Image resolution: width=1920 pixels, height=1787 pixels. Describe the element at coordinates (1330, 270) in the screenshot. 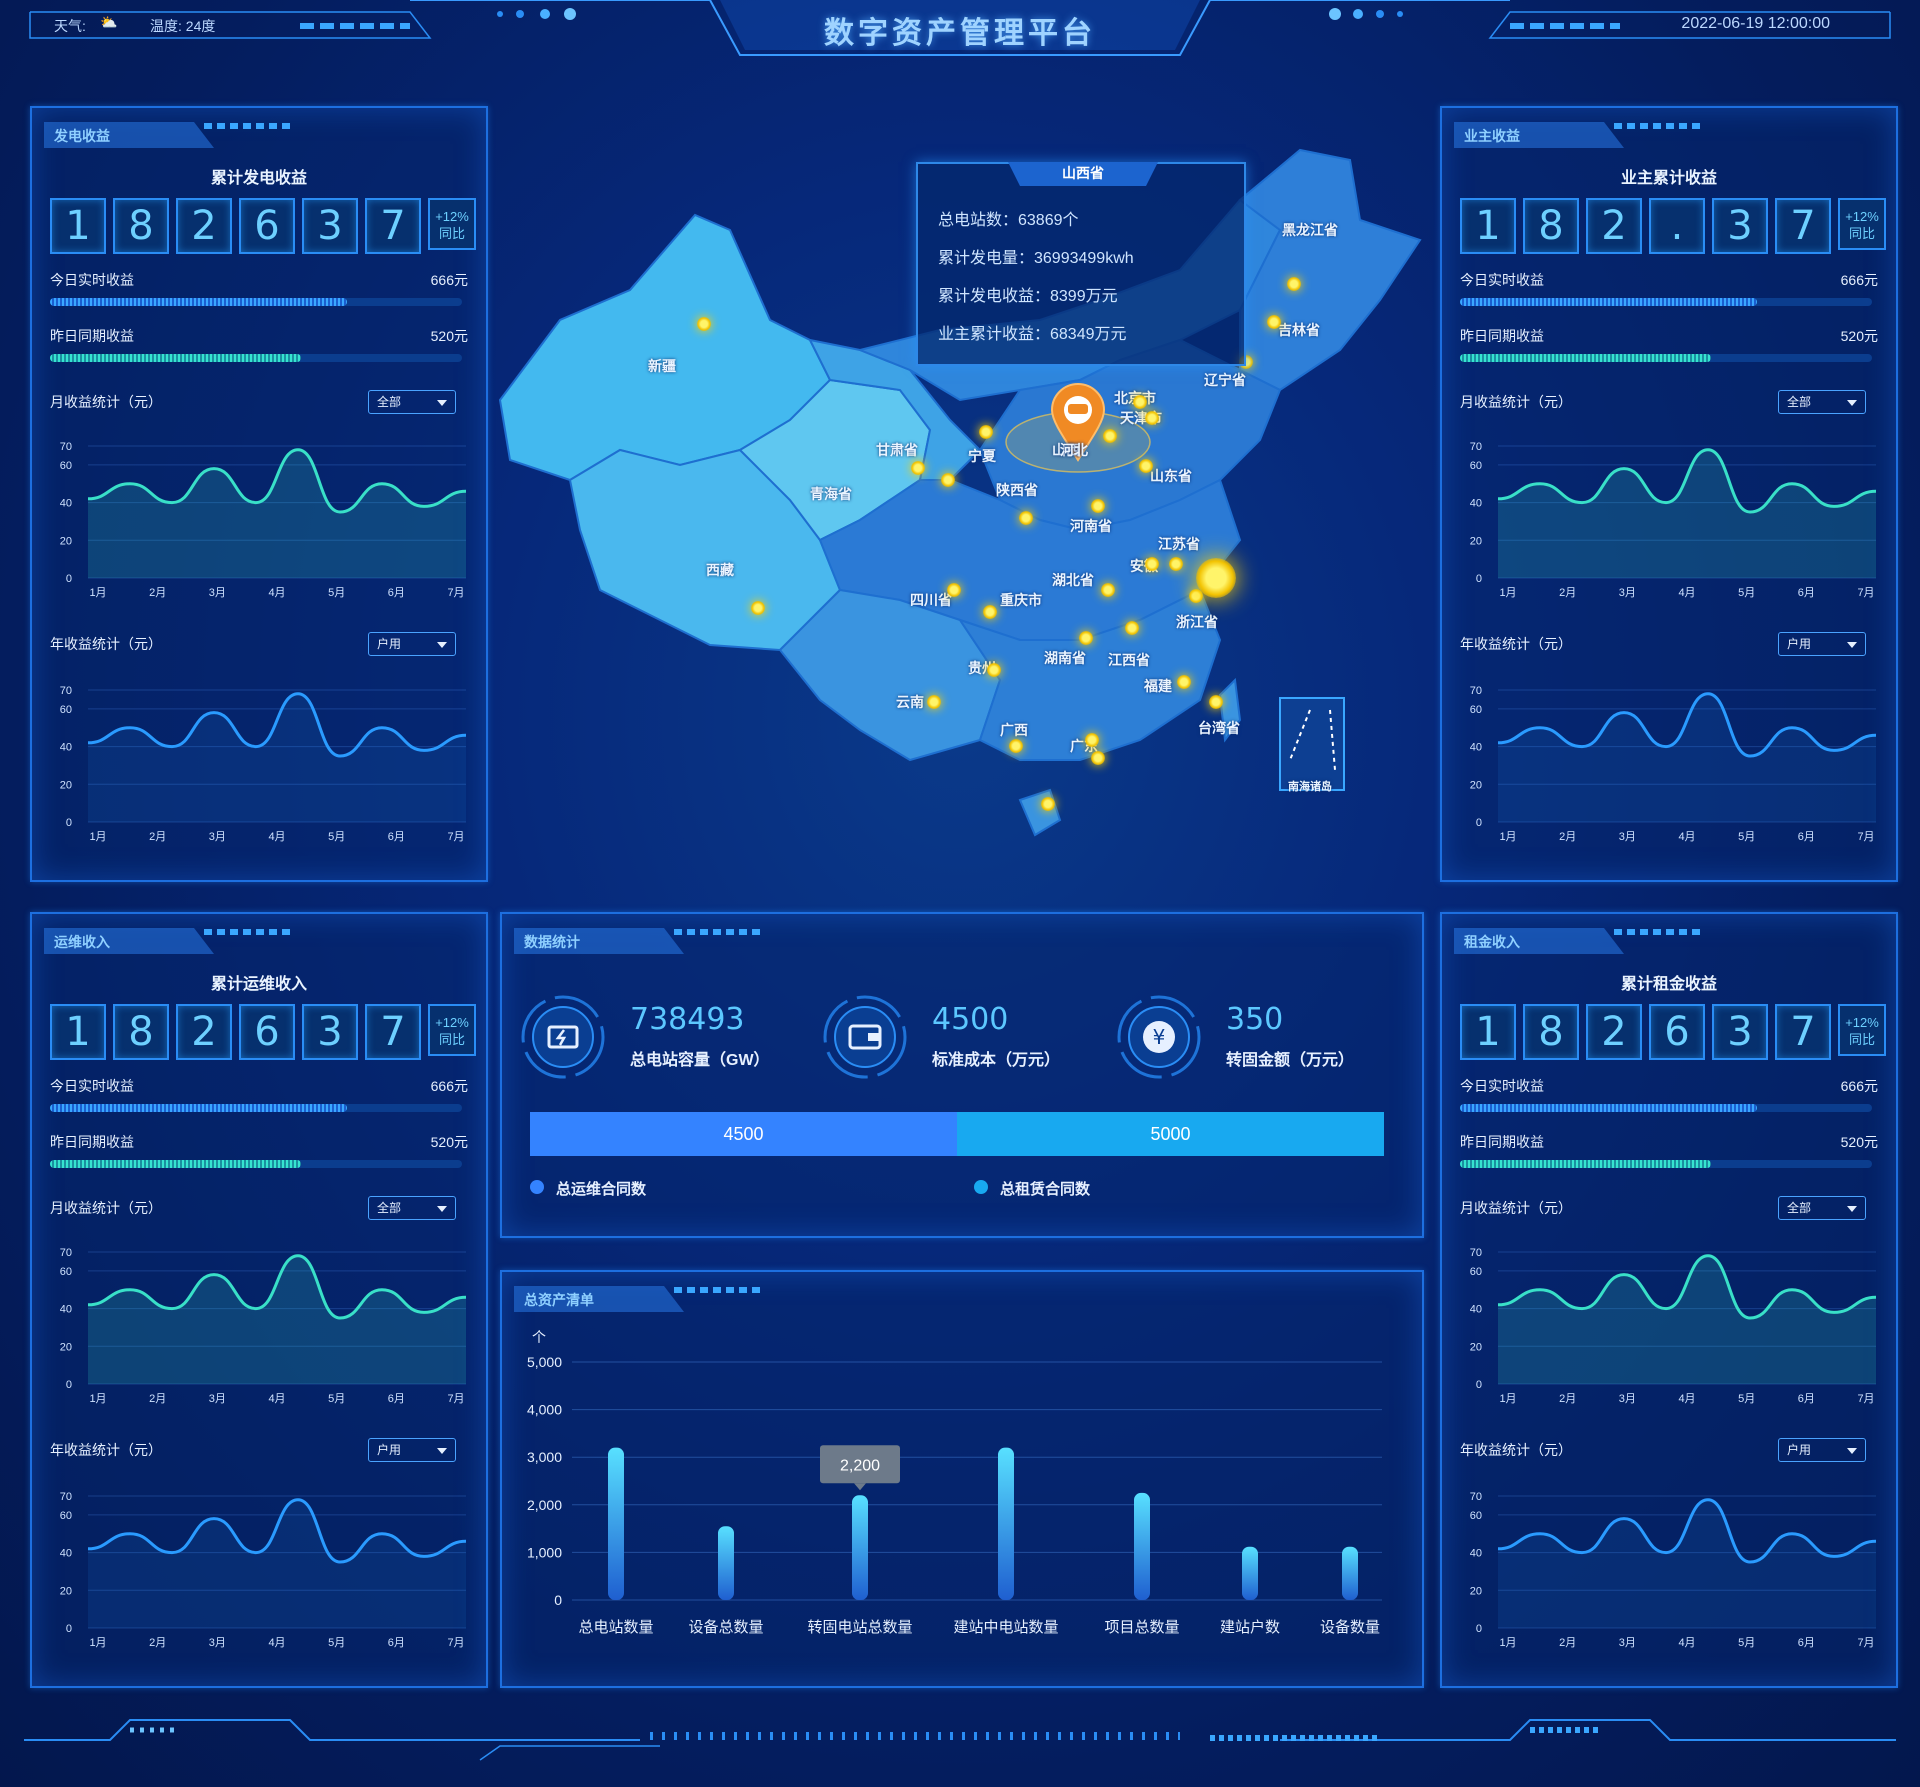

I see `map-region-northeast` at that location.